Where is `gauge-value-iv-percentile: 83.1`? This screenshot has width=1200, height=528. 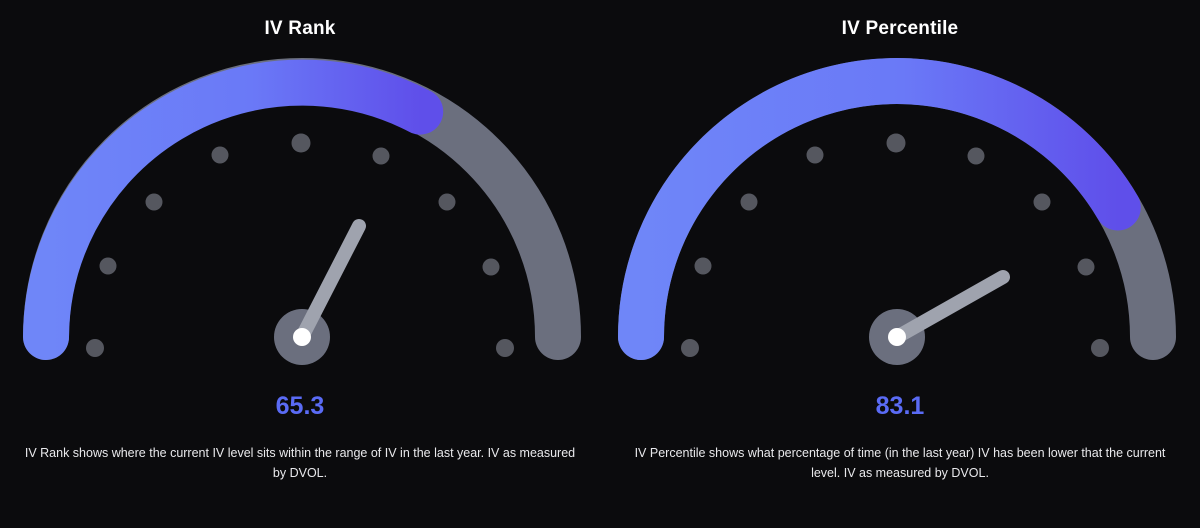 gauge-value-iv-percentile: 83.1 is located at coordinates (900, 406).